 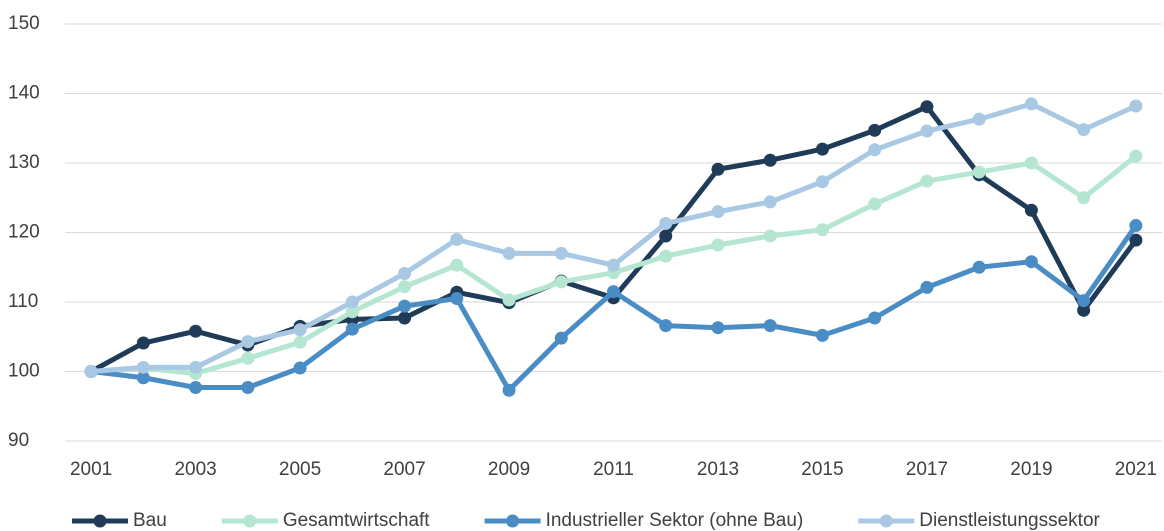 What do you see at coordinates (24, 93) in the screenshot?
I see `y-tick-label: 140` at bounding box center [24, 93].